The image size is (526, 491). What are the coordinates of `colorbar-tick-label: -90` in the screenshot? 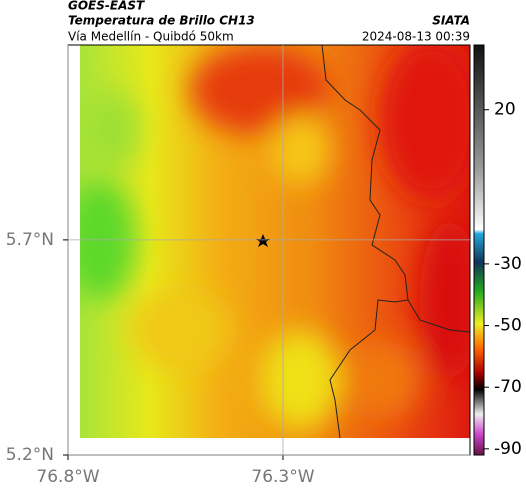 It's located at (508, 449).